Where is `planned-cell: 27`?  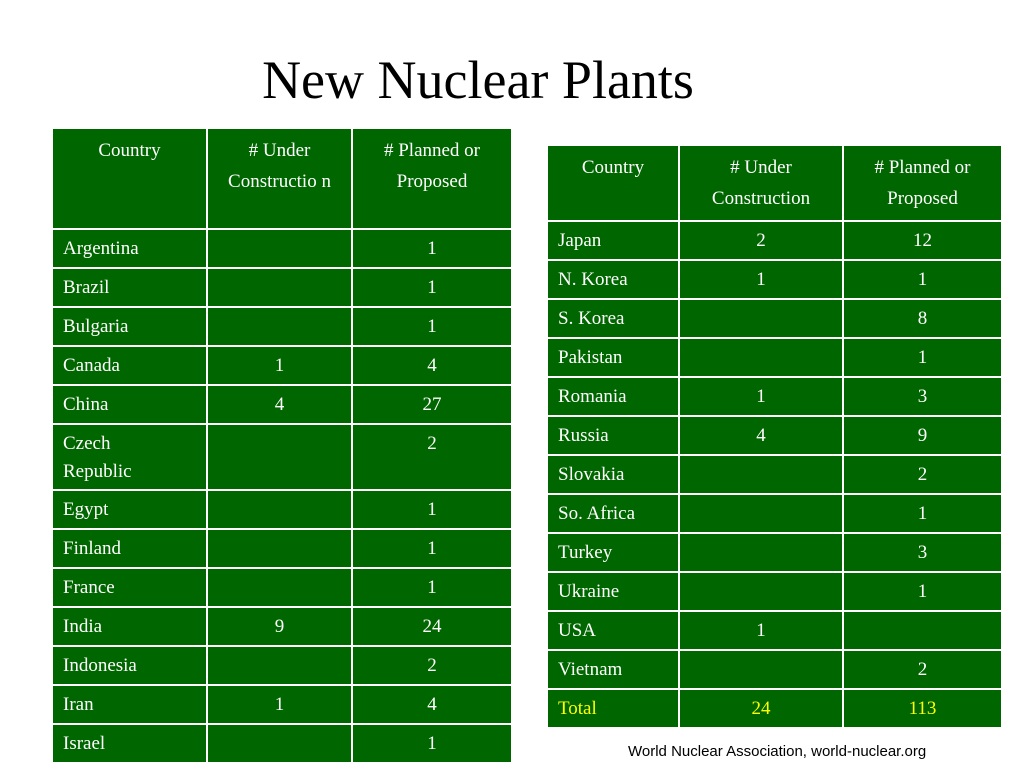
planned-cell: 27 is located at coordinates (432, 404).